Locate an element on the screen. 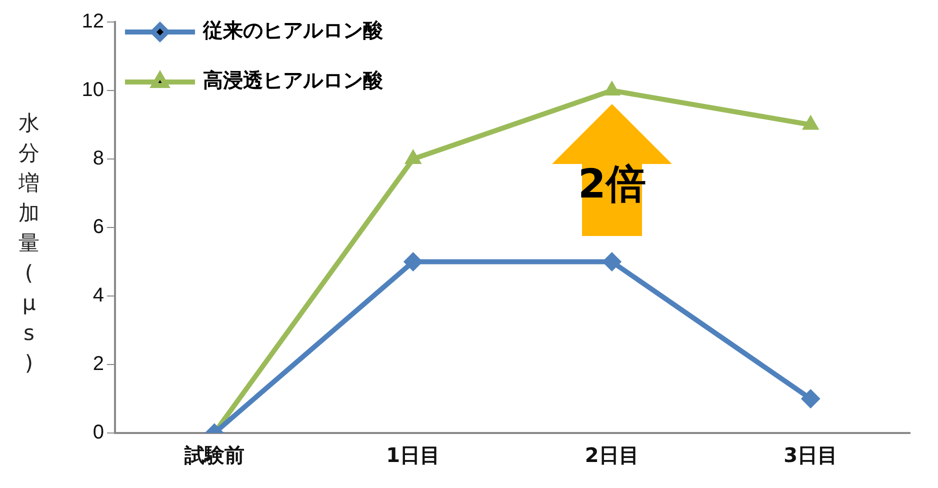  x-tick-label: 1日目 is located at coordinates (413, 455).